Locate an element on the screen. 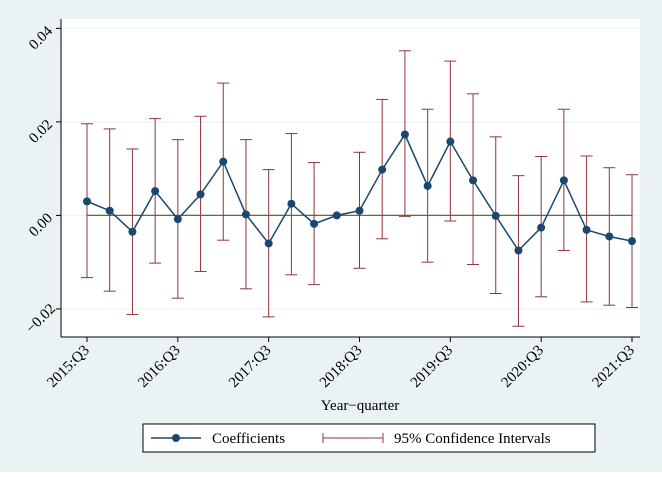  x-axis-label: Year−quarter is located at coordinates (360, 406).